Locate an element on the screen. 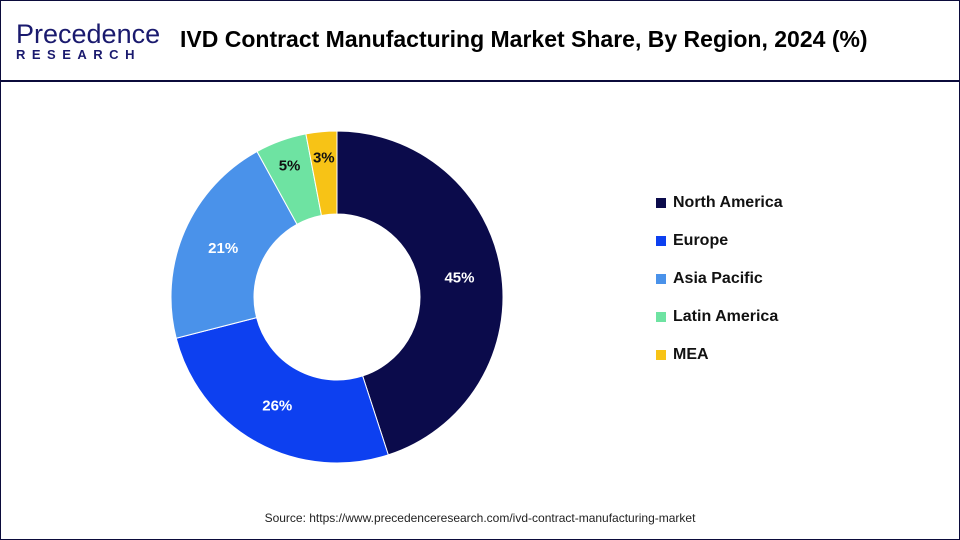  logo: Precedence RESEARCH is located at coordinates (88, 42).